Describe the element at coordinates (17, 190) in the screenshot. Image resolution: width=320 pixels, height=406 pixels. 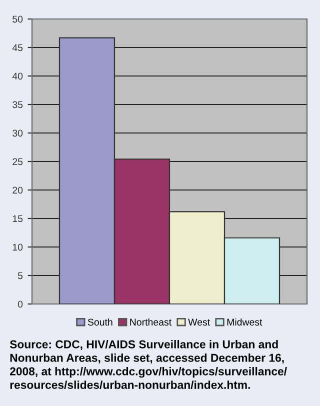
I see `y-tick-label: 20` at that location.